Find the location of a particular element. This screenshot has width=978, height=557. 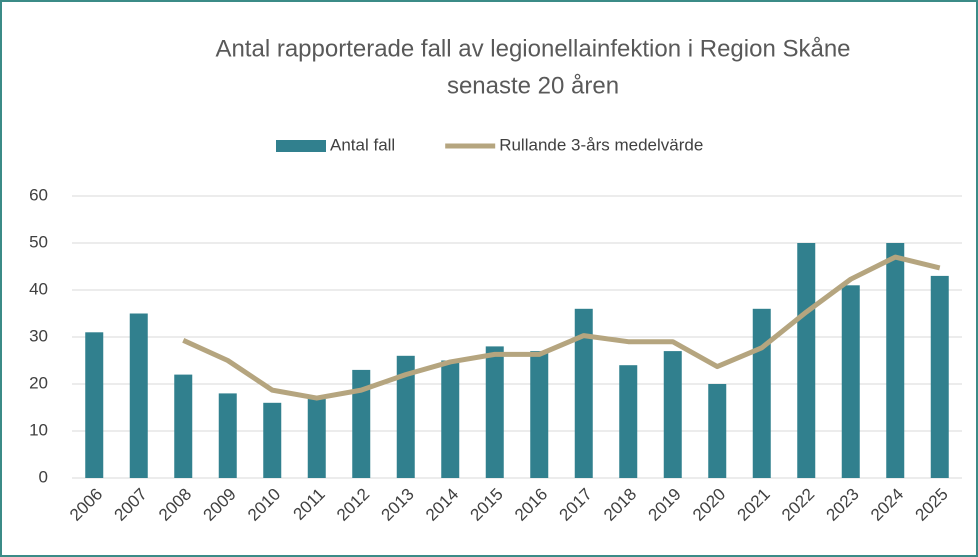

chart-title: senaste 20 åren is located at coordinates (533, 85).